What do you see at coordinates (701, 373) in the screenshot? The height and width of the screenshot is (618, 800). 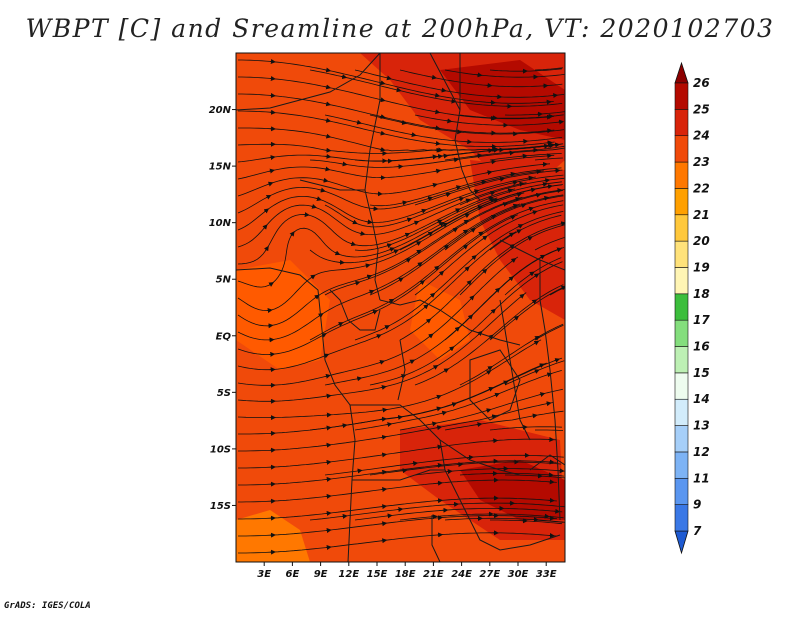 I see `colorbar-label: 15` at bounding box center [701, 373].